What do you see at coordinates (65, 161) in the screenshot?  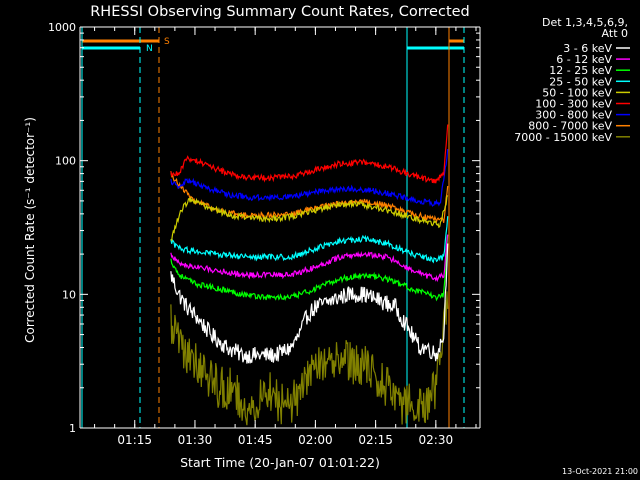 I see `y-tick-label: 100` at bounding box center [65, 161].